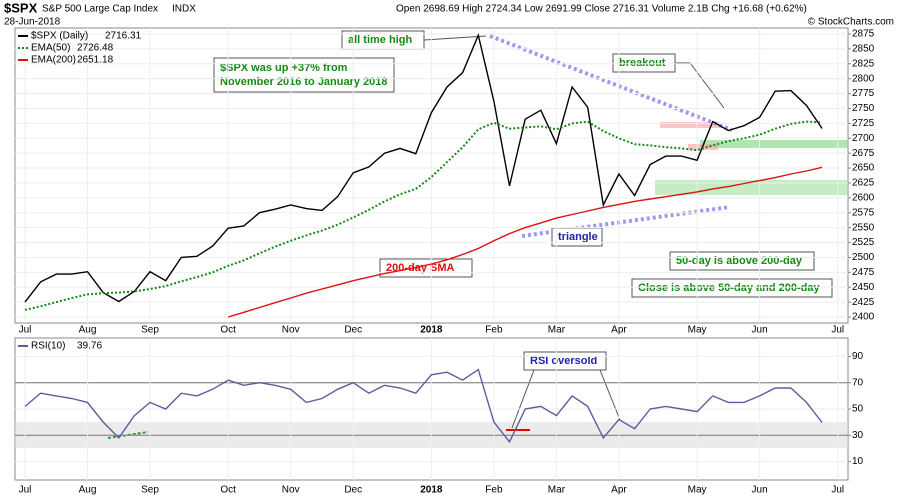 The width and height of the screenshot is (900, 500). What do you see at coordinates (863, 212) in the screenshot?
I see `y-tick-label: 2575` at bounding box center [863, 212].